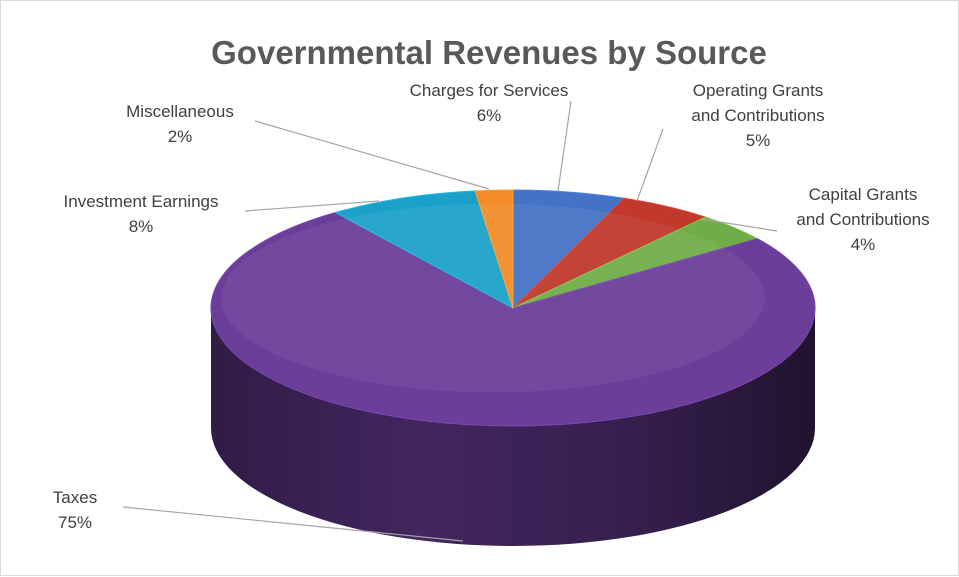  I want to click on data-label-0: Charges for Services 6%, so click(489, 103).